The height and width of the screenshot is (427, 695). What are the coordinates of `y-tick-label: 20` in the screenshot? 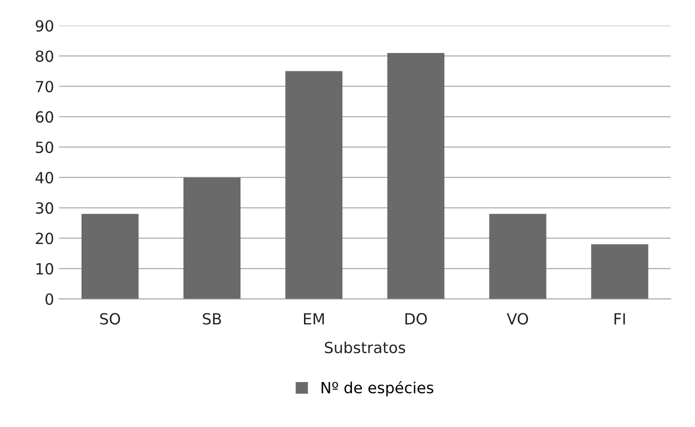 It's located at (45, 238).